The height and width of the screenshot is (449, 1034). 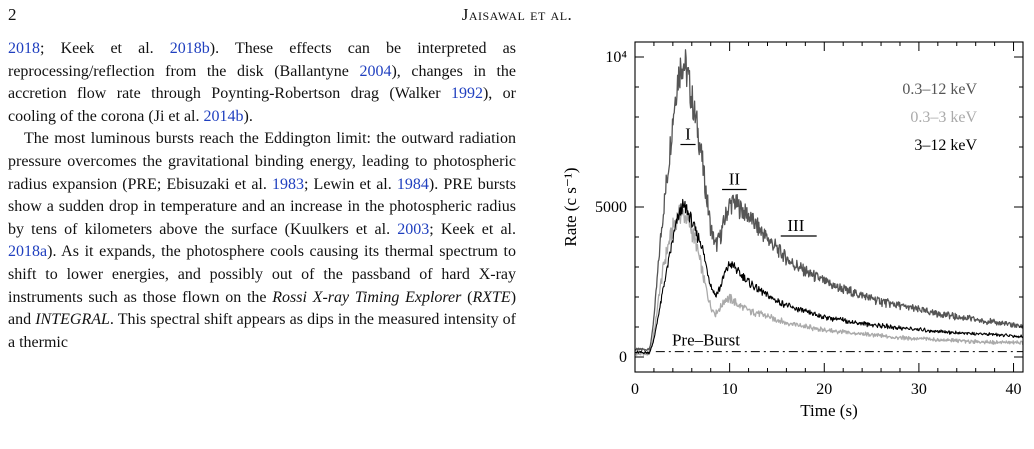 What do you see at coordinates (611, 207) in the screenshot?
I see `y-tick-label: 5000` at bounding box center [611, 207].